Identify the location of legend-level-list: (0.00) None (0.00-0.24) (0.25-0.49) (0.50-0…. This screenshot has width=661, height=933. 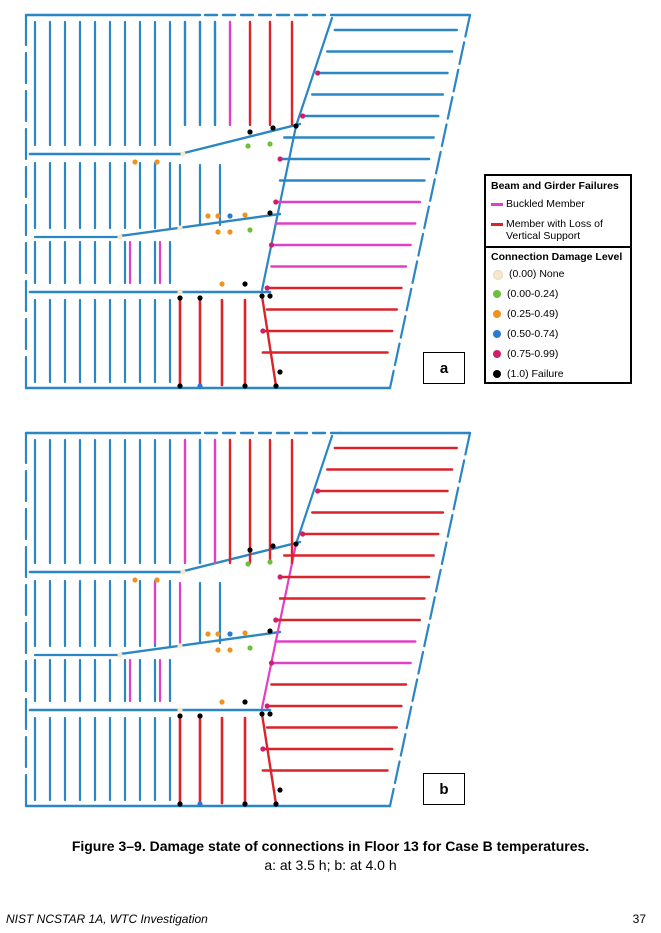
(558, 324).